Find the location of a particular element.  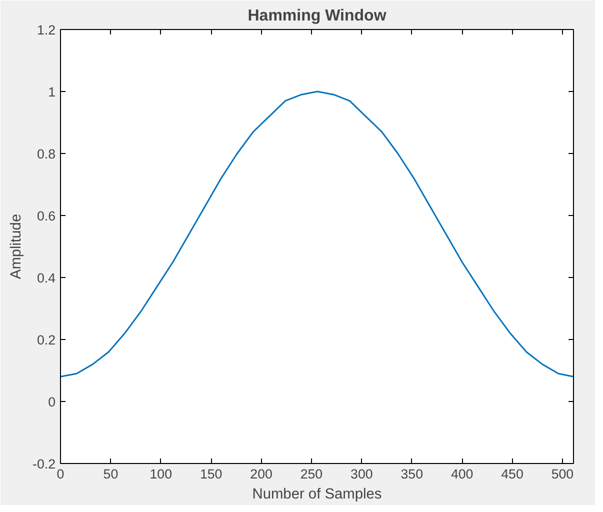

y-tick-label: 1 is located at coordinates (52, 92).